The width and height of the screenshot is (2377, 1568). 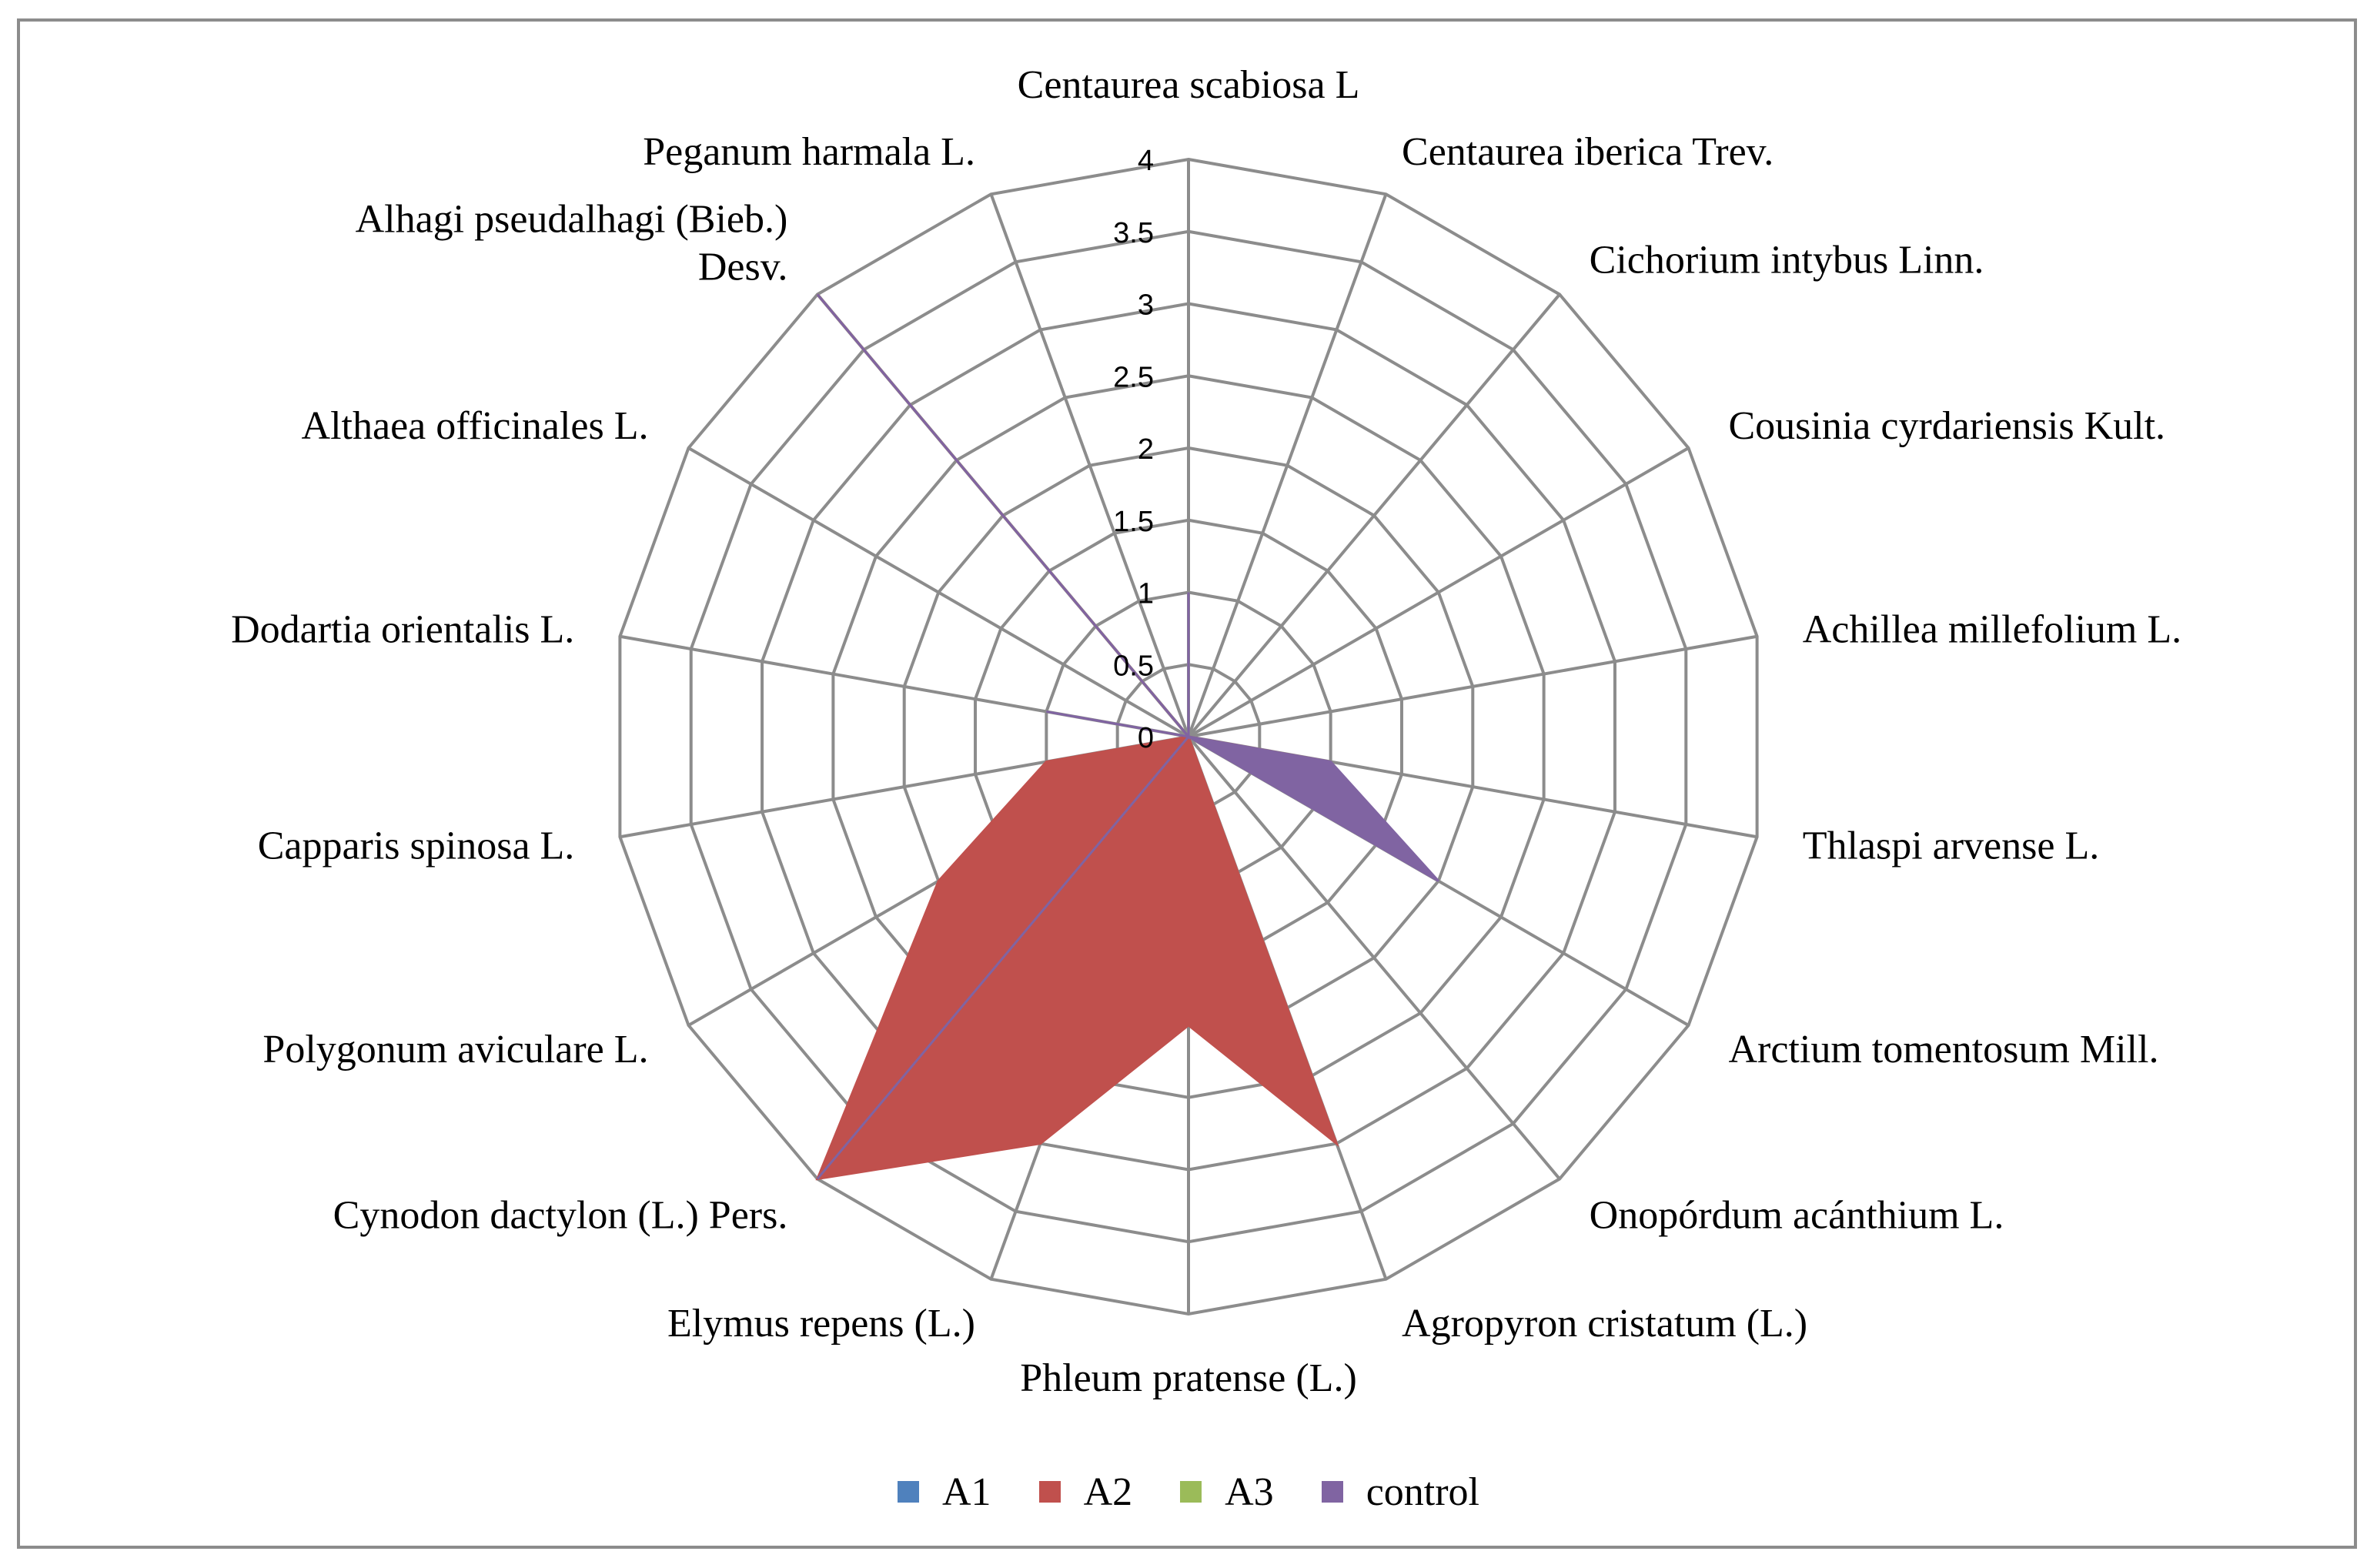 I want to click on category-label: Phleum pratense (L.), so click(x=1188, y=1378).